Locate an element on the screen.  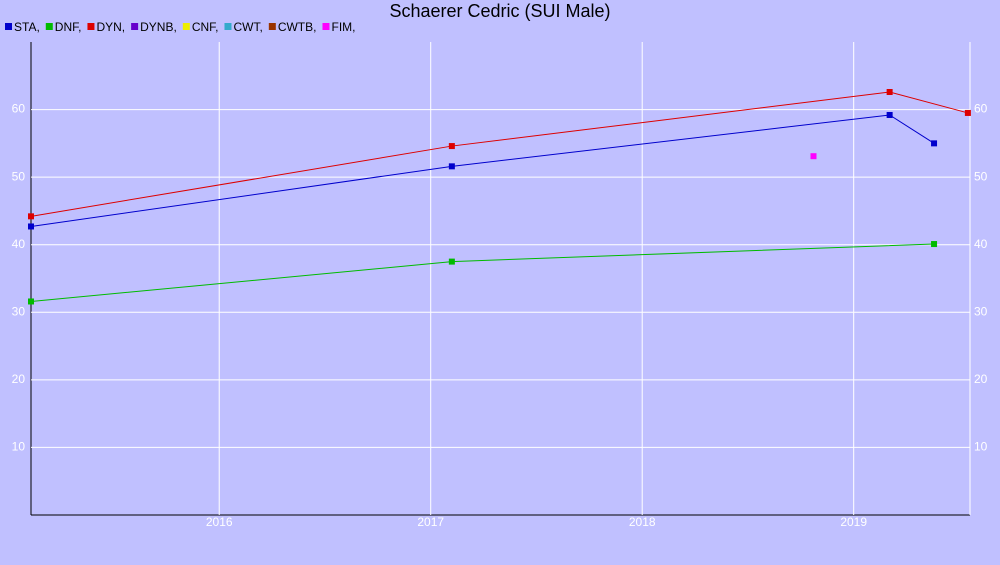
y-tick-label: 40 is located at coordinates (19, 244).